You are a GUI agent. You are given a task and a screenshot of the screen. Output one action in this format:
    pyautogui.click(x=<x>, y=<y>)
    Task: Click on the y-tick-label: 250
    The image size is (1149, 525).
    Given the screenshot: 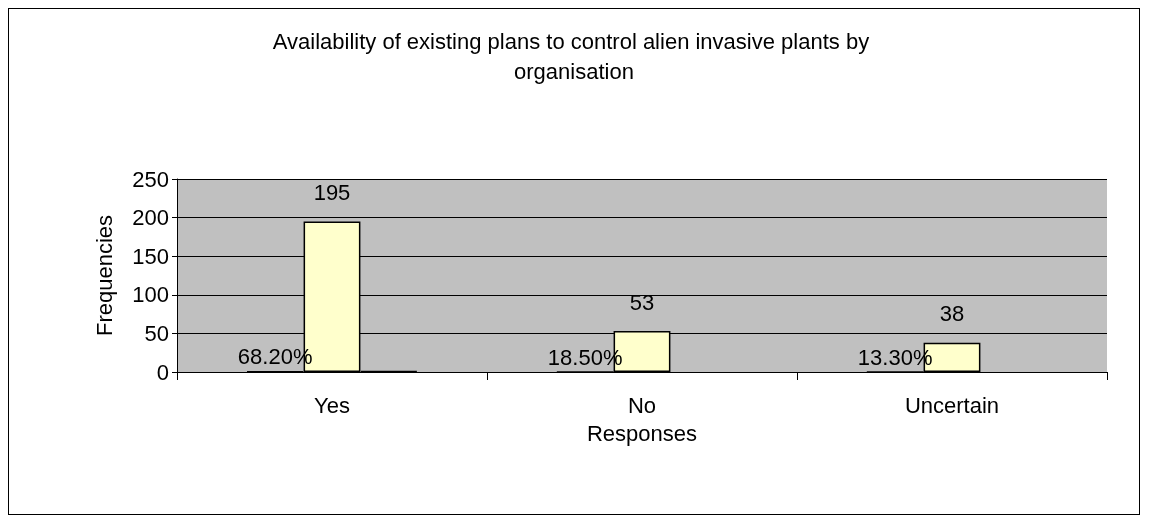 What is the action you would take?
    pyautogui.click(x=150, y=179)
    